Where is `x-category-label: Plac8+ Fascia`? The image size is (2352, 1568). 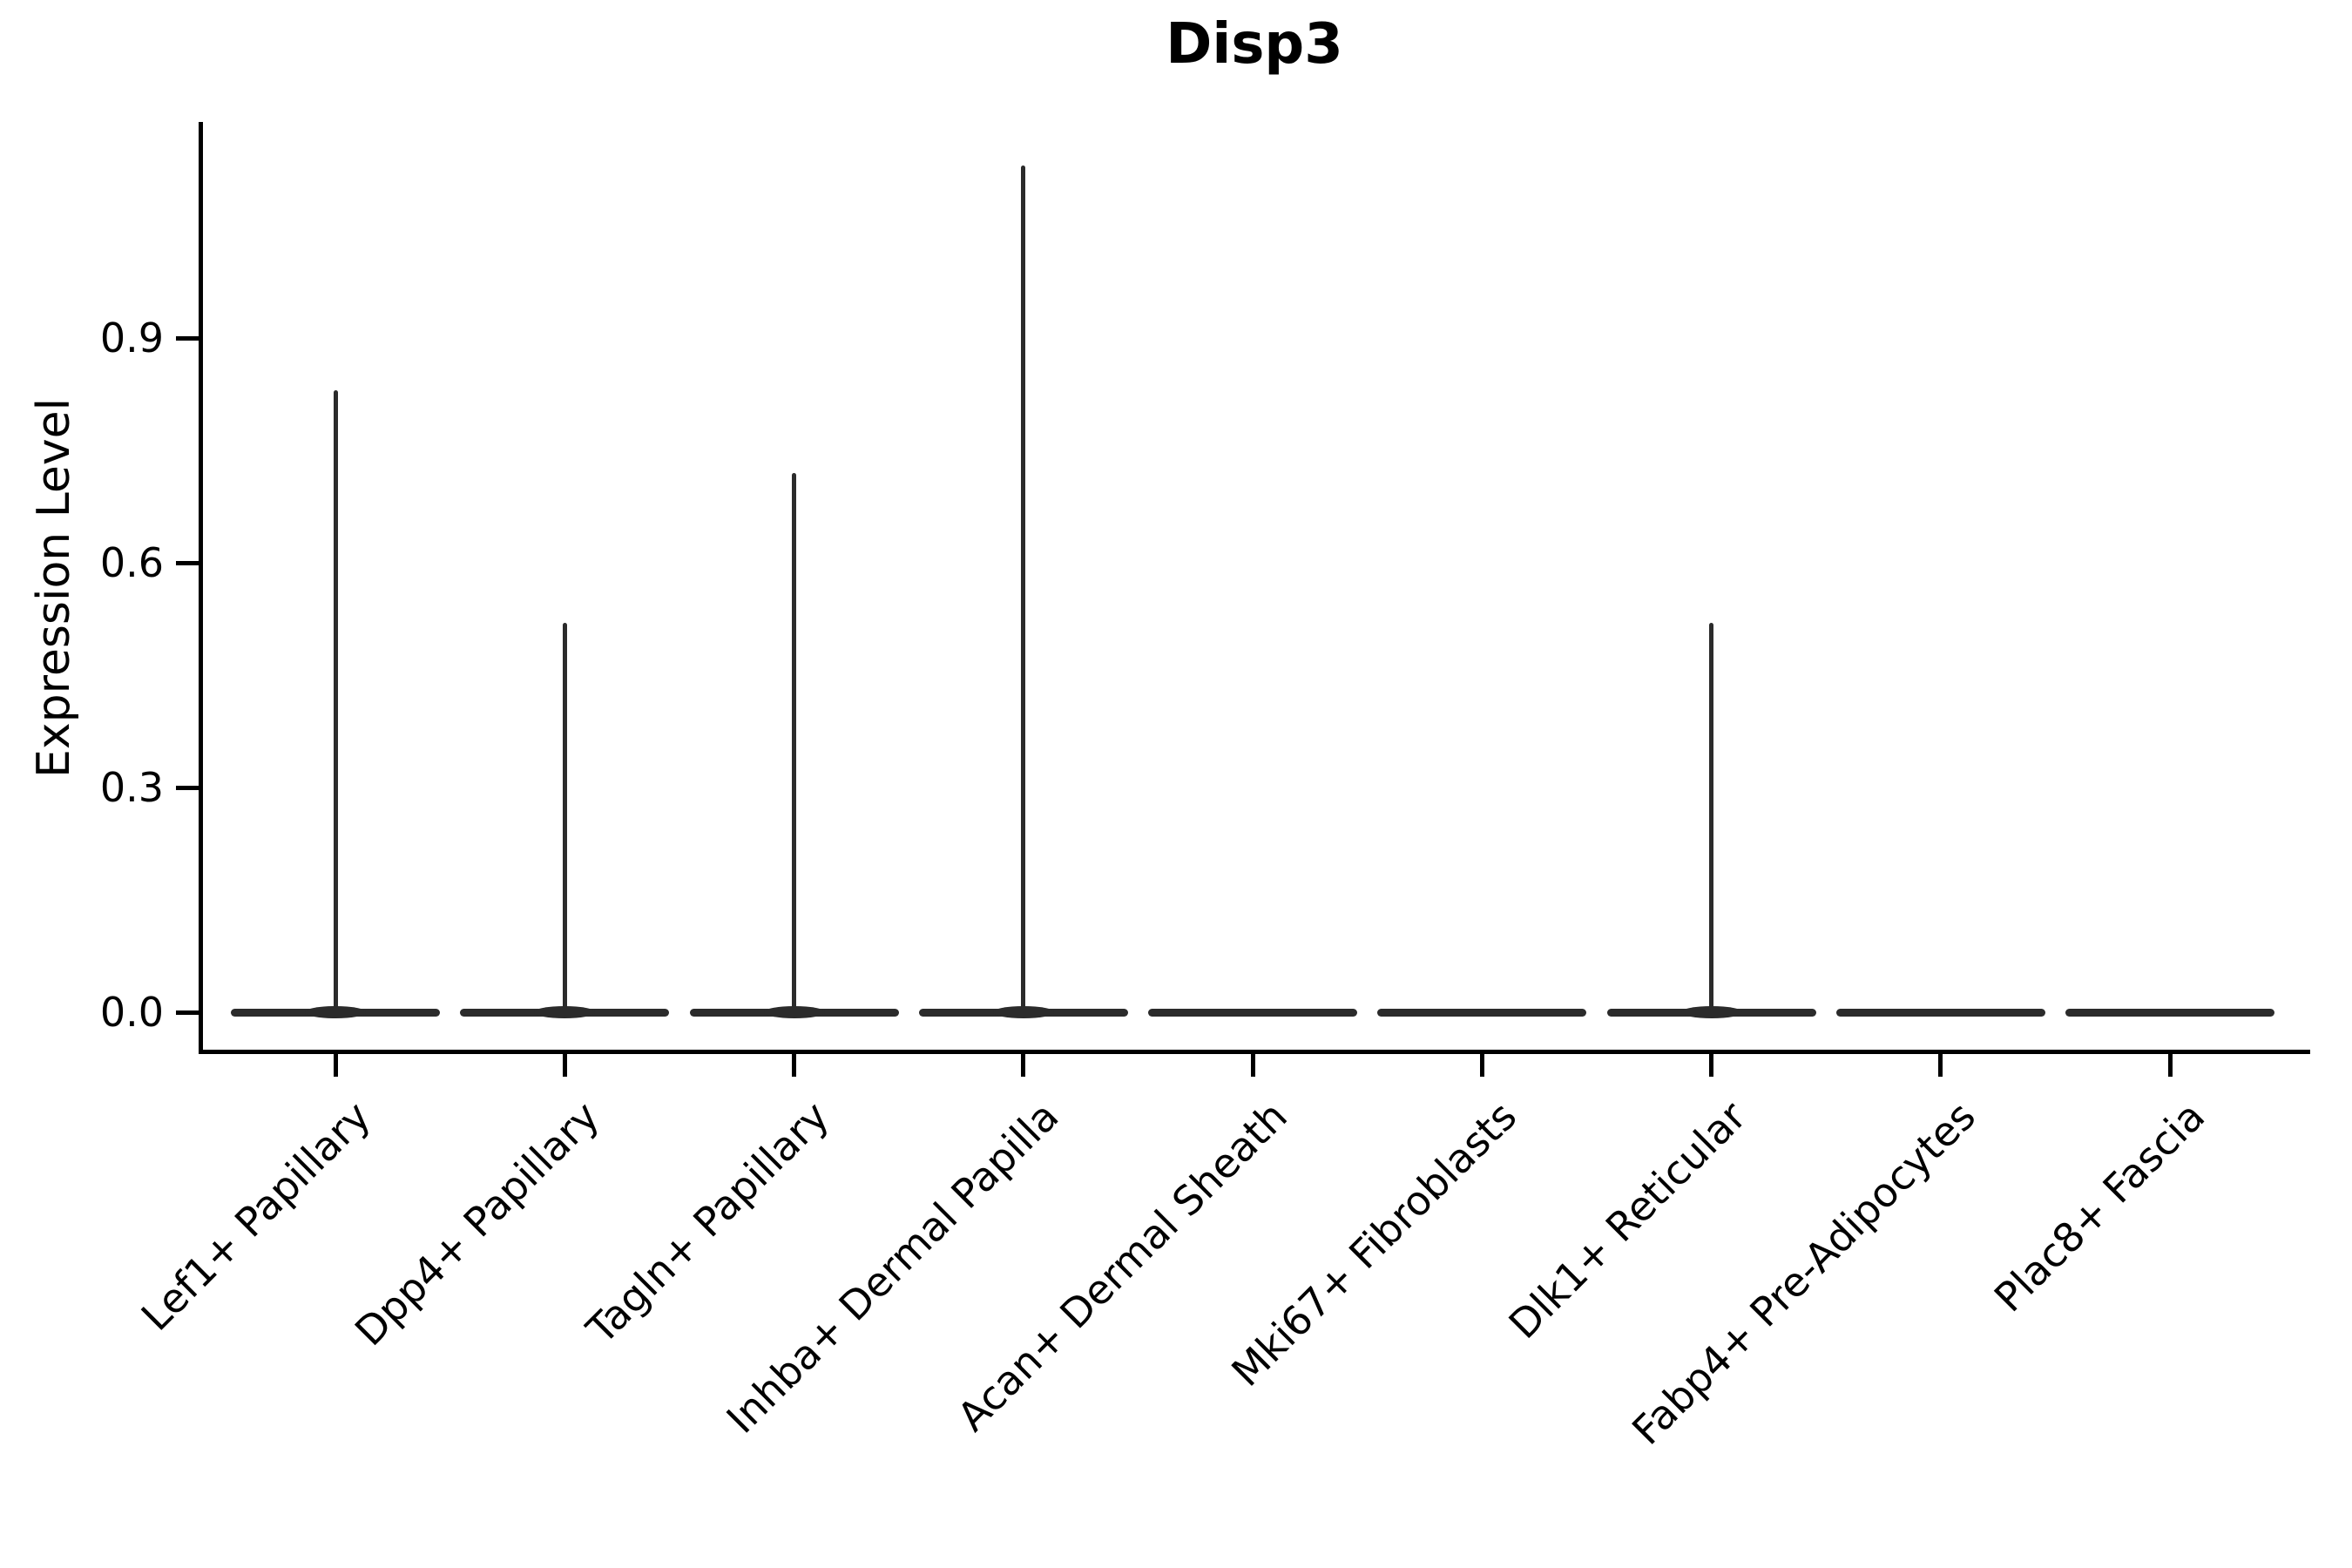 x-category-label: Plac8+ Fascia is located at coordinates (2099, 1206).